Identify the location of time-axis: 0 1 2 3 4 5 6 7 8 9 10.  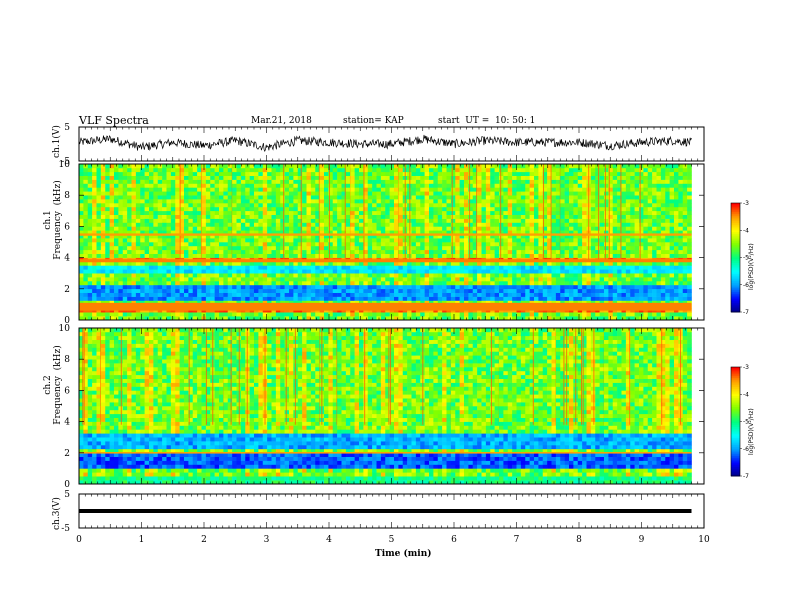
(393, 540).